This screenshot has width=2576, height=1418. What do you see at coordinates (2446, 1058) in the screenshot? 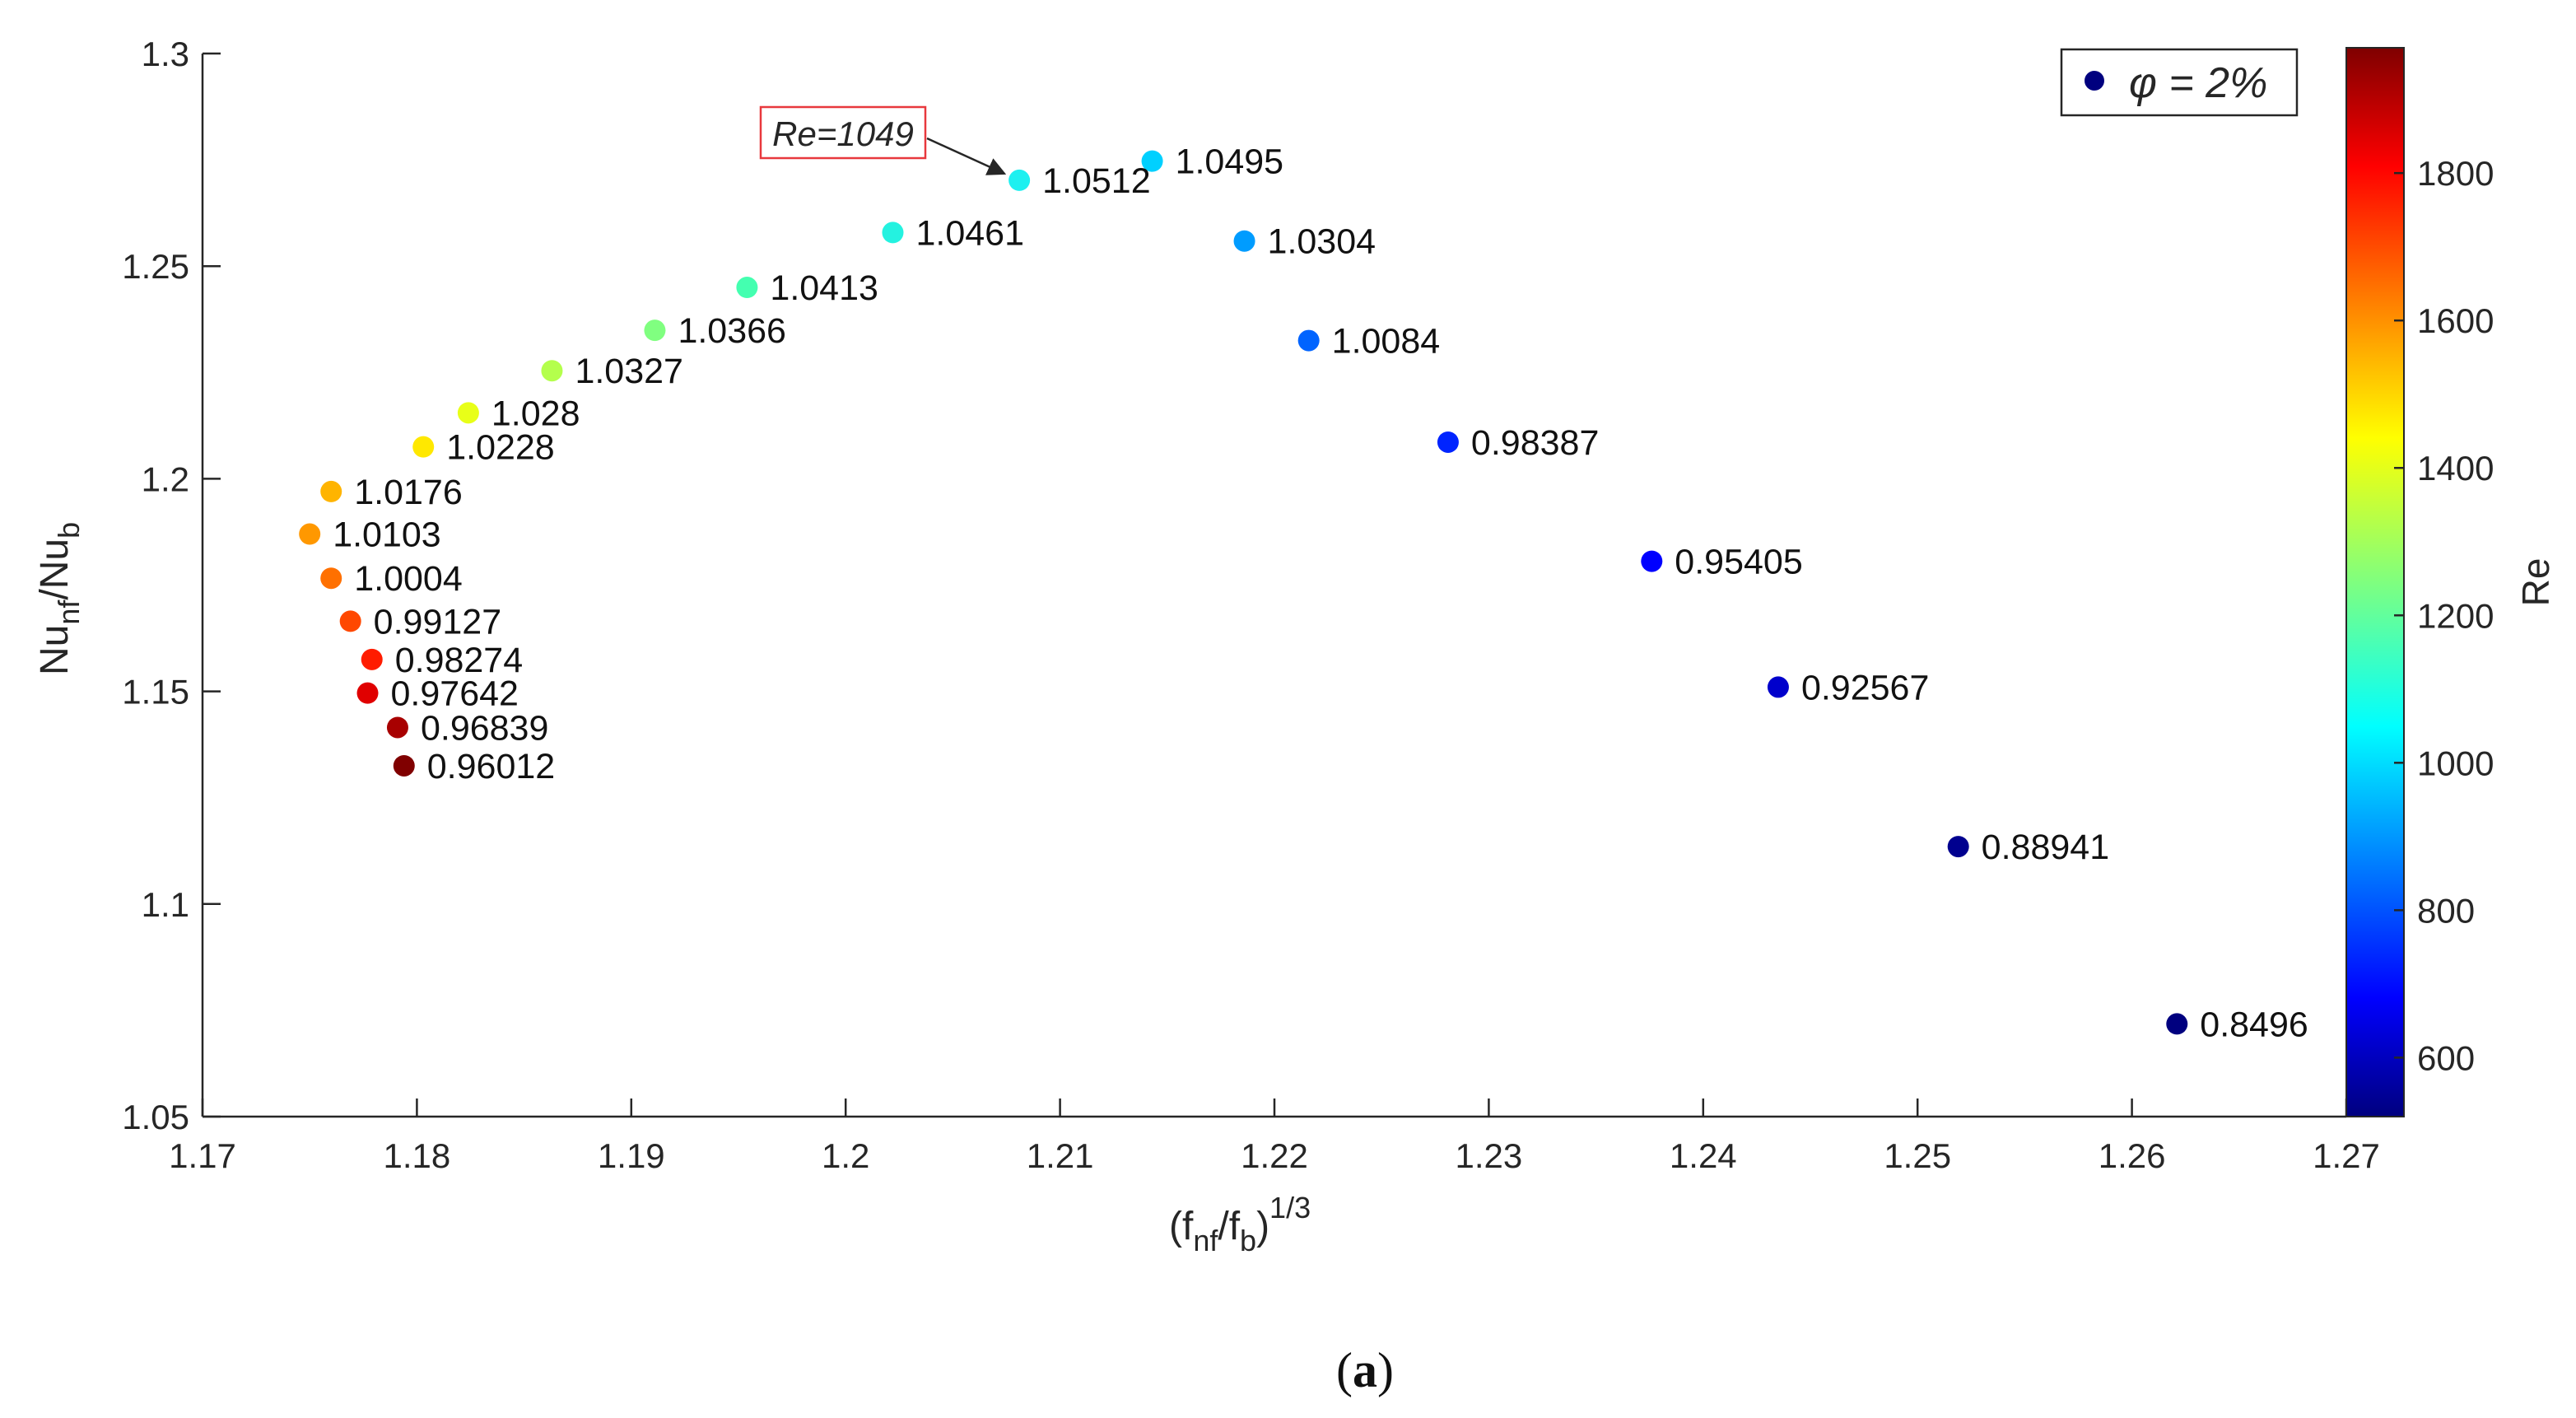
I see `colorbar-tick-label: 600` at bounding box center [2446, 1058].